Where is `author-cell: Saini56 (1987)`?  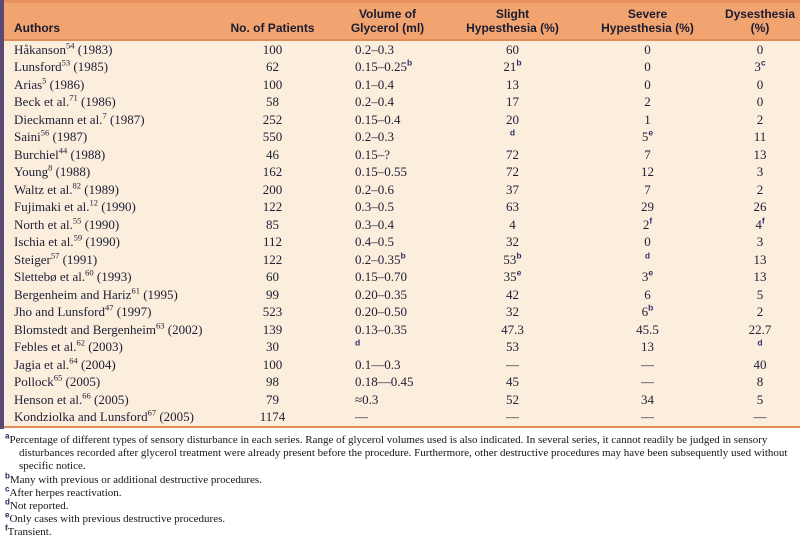 author-cell: Saini56 (1987) is located at coordinates (51, 136).